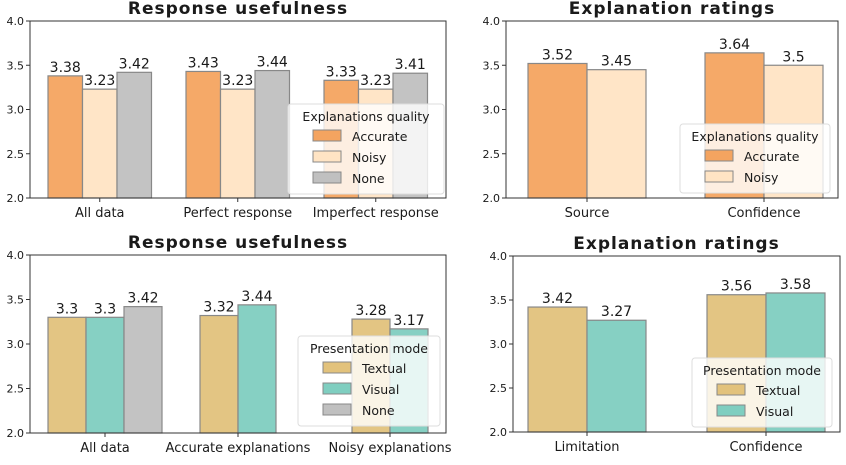  What do you see at coordinates (366, 149) in the screenshot?
I see `legend: Explanations quality Accurate Noisy None` at bounding box center [366, 149].